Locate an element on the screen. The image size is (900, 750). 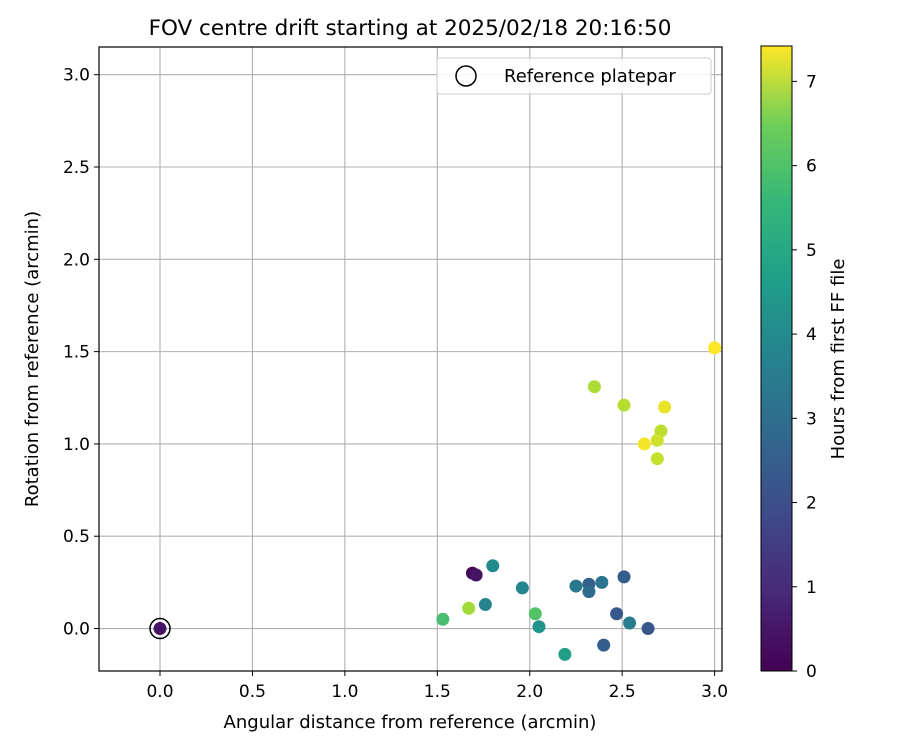
colorbar-tick-label: 6 is located at coordinates (811, 167).